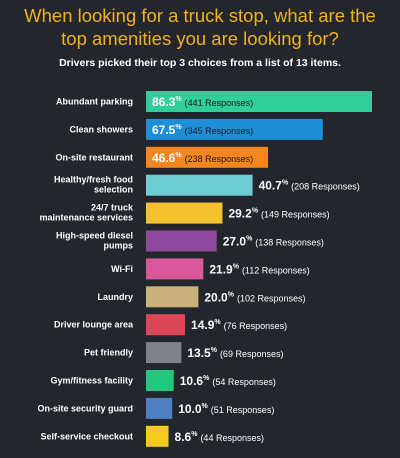 The image size is (400, 458). What do you see at coordinates (216, 297) in the screenshot?
I see `value-number: 20.0` at bounding box center [216, 297].